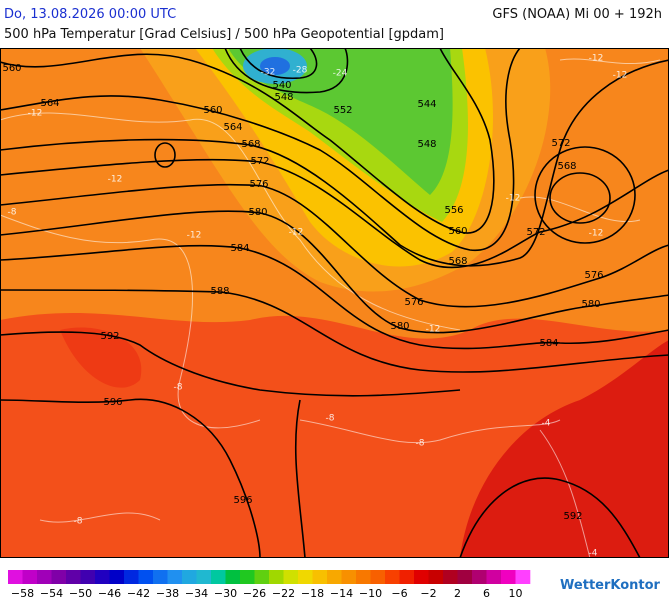 This screenshot has height=600, width=669. What do you see at coordinates (426, 104) in the screenshot?
I see `contour-label: 544` at bounding box center [426, 104].